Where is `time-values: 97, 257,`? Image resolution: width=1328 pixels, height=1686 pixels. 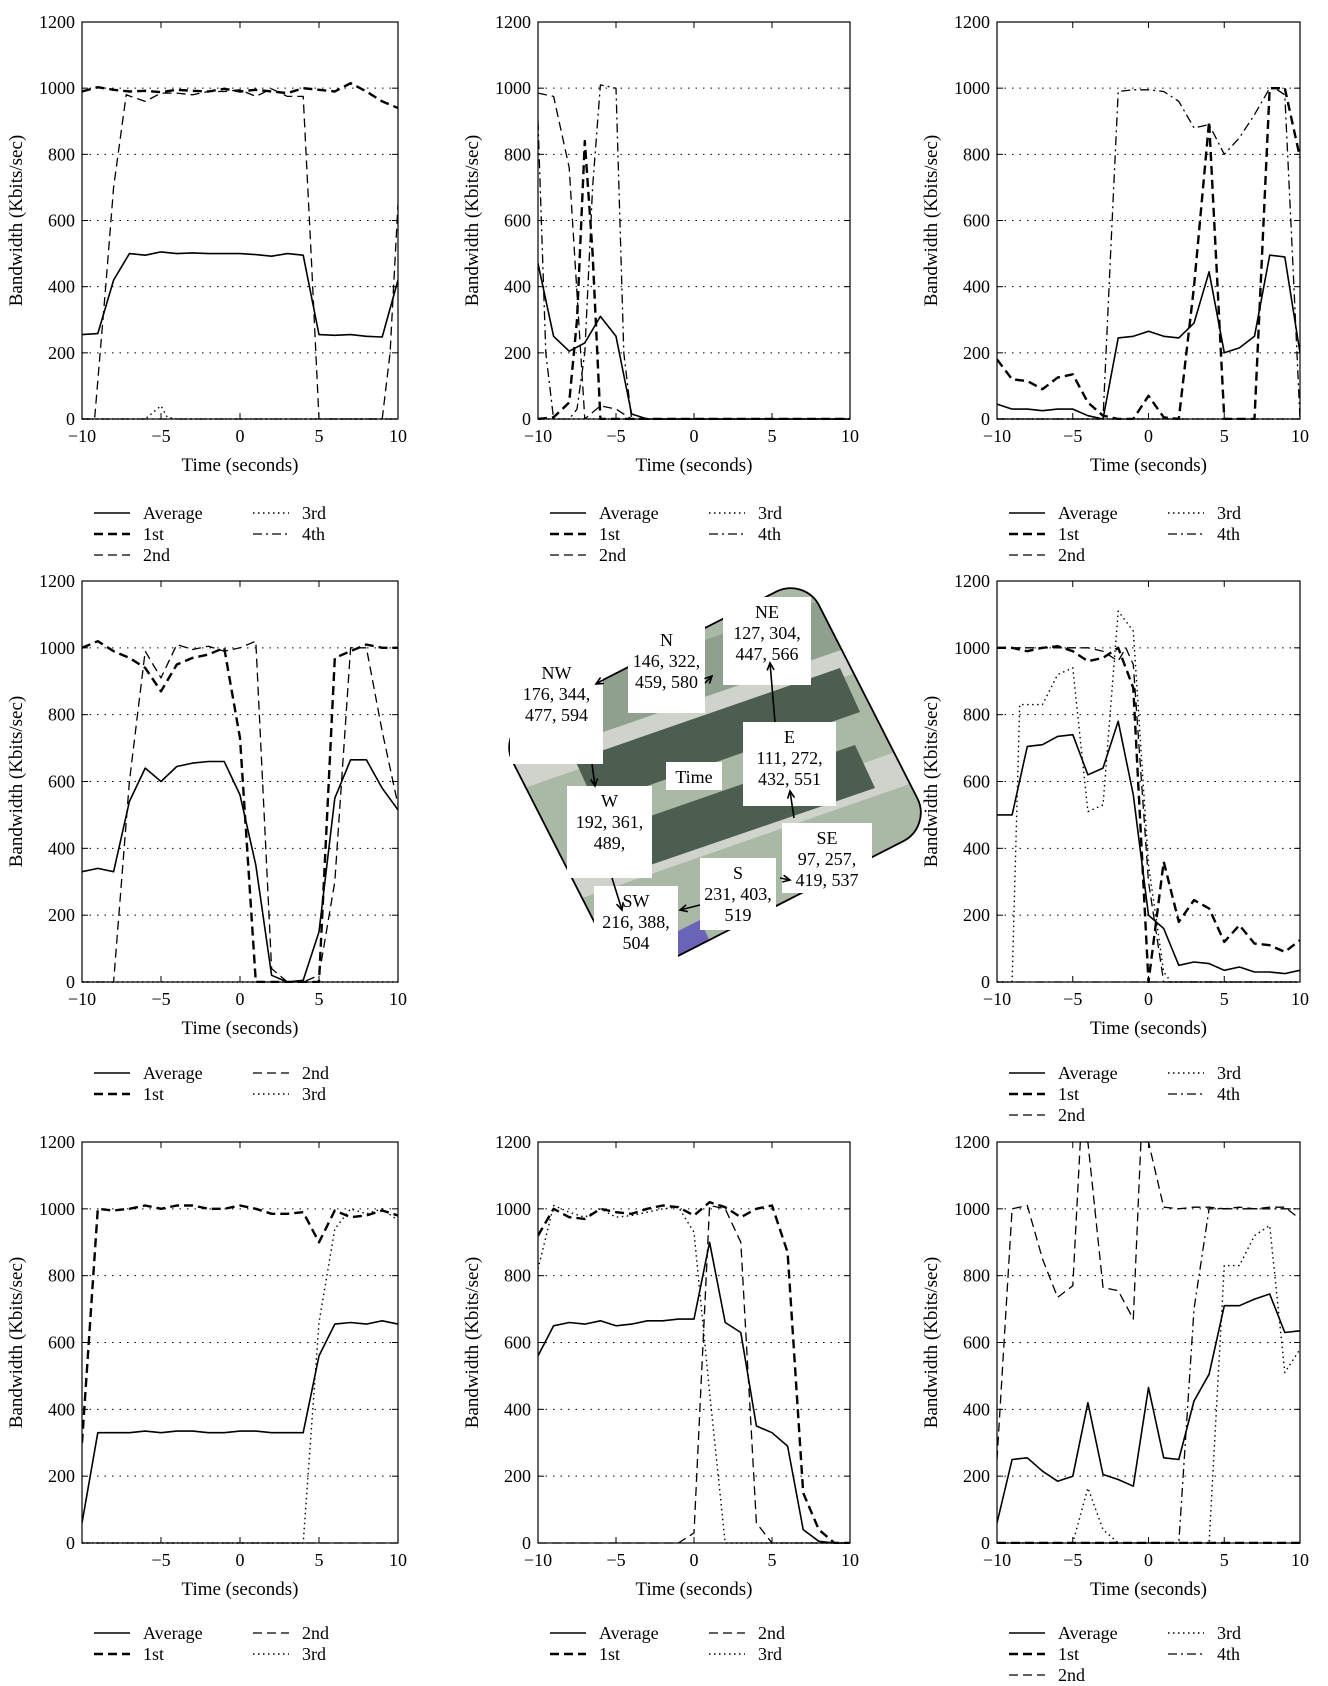
time-values: 97, 257, is located at coordinates (827, 859).